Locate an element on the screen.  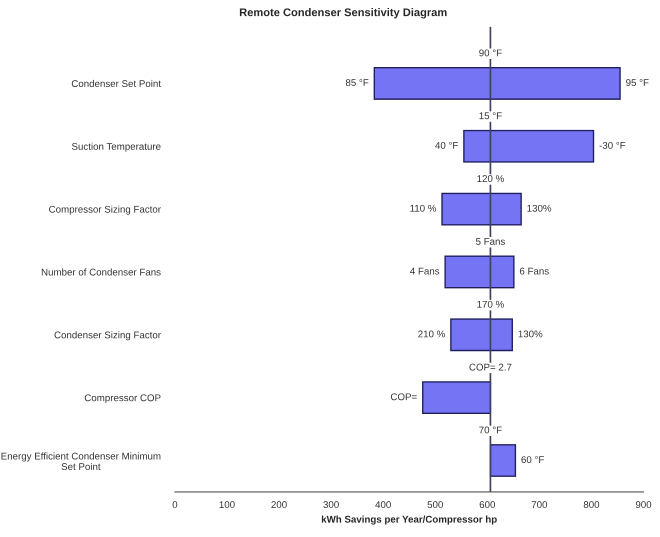
annotation: 15 °F is located at coordinates (490, 116).